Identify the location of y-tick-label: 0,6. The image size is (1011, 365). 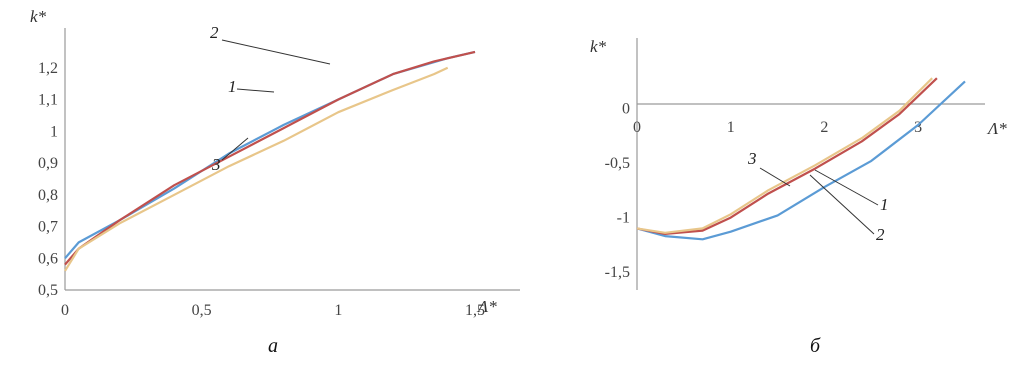
(48, 258).